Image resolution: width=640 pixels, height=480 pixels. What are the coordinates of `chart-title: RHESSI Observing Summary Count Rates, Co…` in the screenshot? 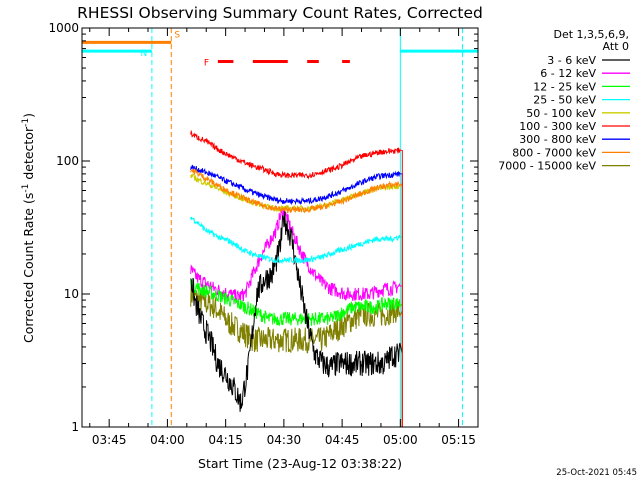 It's located at (280, 13).